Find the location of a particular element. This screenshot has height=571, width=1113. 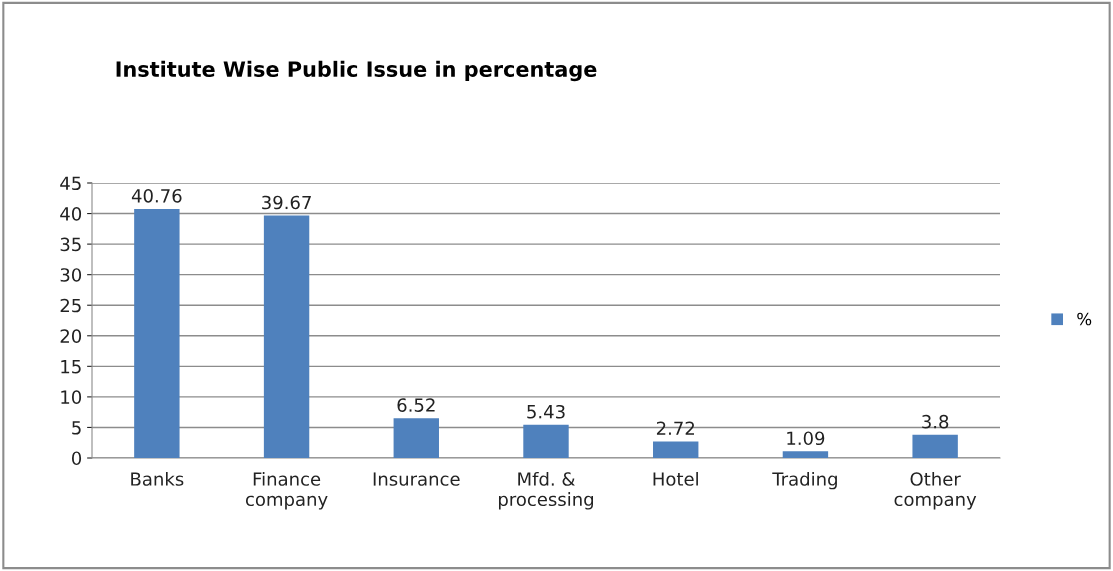

data-label: 1.09 is located at coordinates (806, 438).